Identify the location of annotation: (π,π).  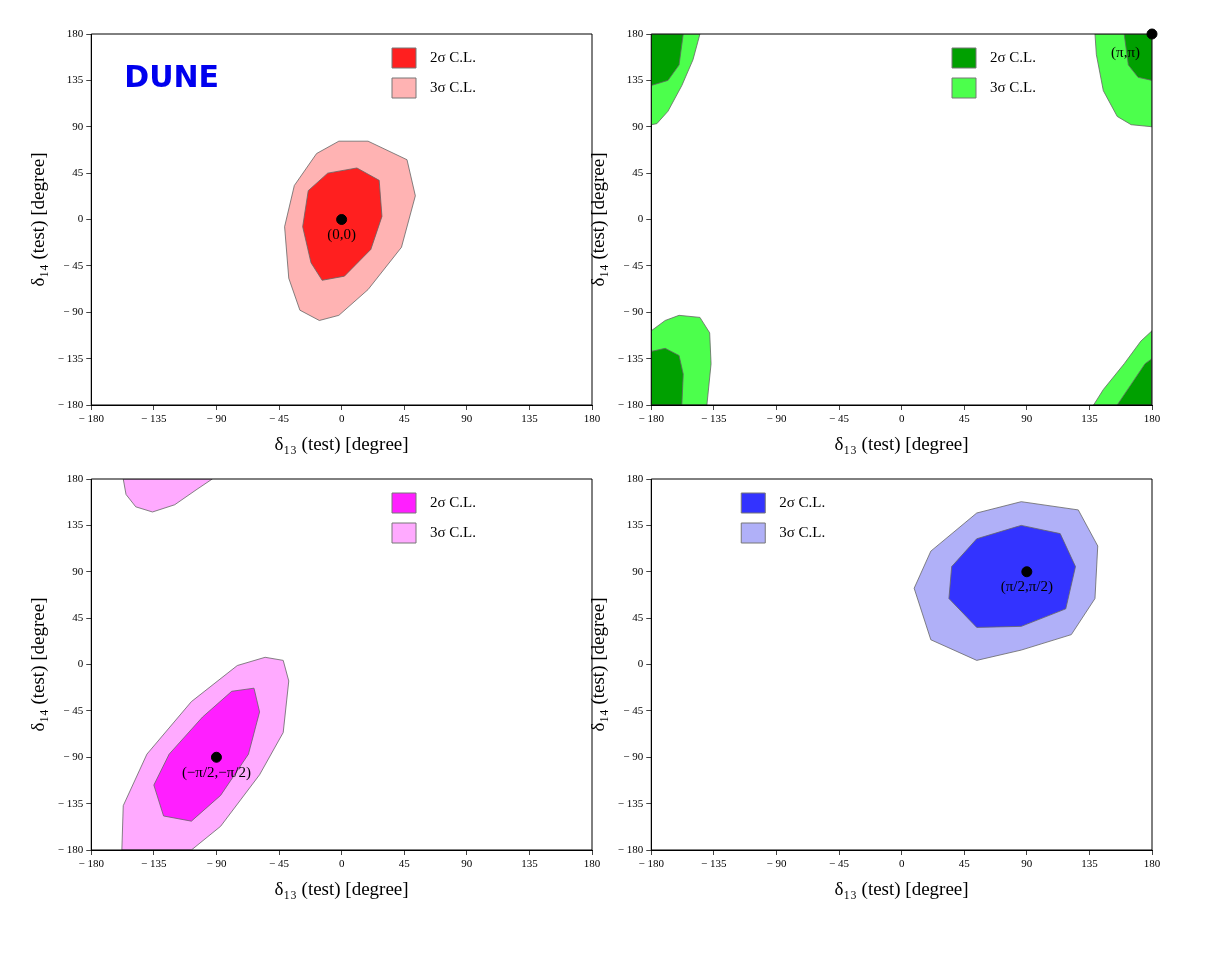
(1125, 53).